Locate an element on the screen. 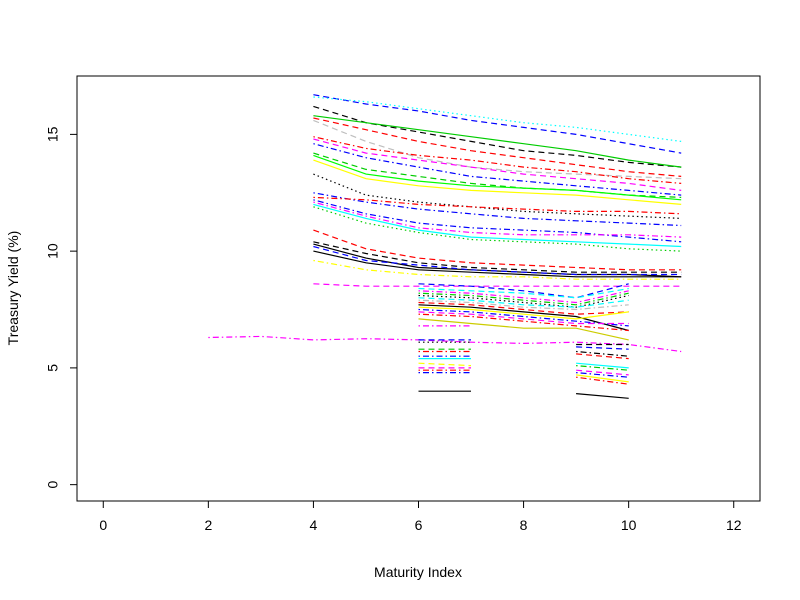 This screenshot has width=800, height=600. x-tick-label: 8 is located at coordinates (524, 525).